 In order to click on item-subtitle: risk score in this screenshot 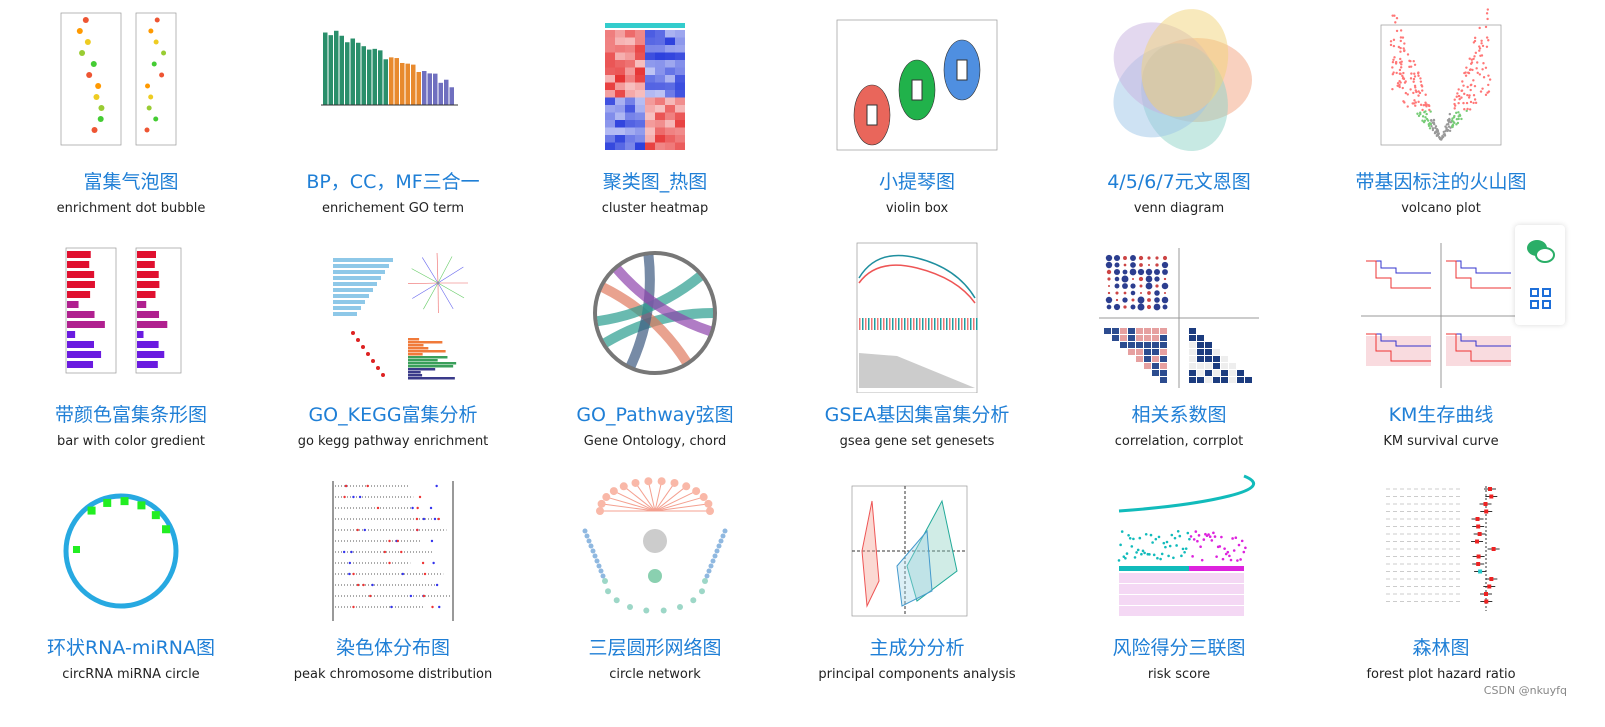, I will do `click(1179, 674)`.